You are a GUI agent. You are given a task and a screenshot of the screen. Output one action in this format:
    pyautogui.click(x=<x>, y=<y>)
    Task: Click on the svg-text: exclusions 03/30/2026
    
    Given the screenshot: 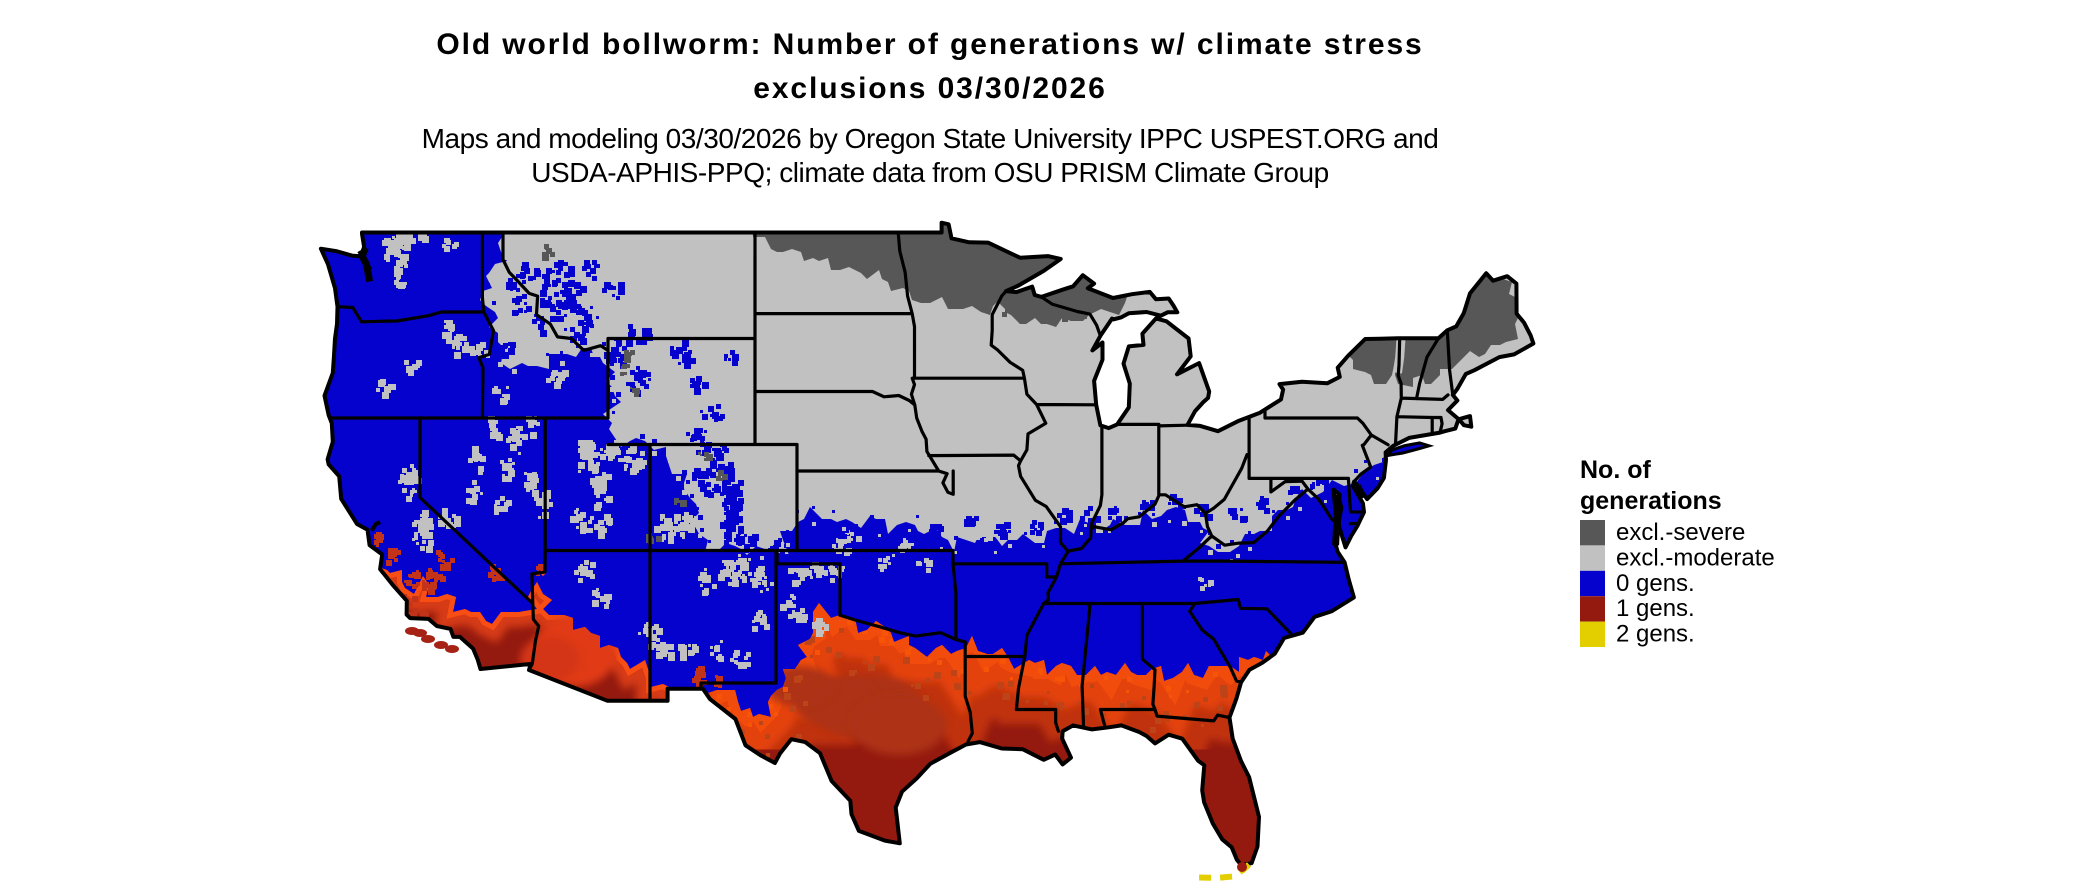 What is the action you would take?
    pyautogui.click(x=929, y=88)
    